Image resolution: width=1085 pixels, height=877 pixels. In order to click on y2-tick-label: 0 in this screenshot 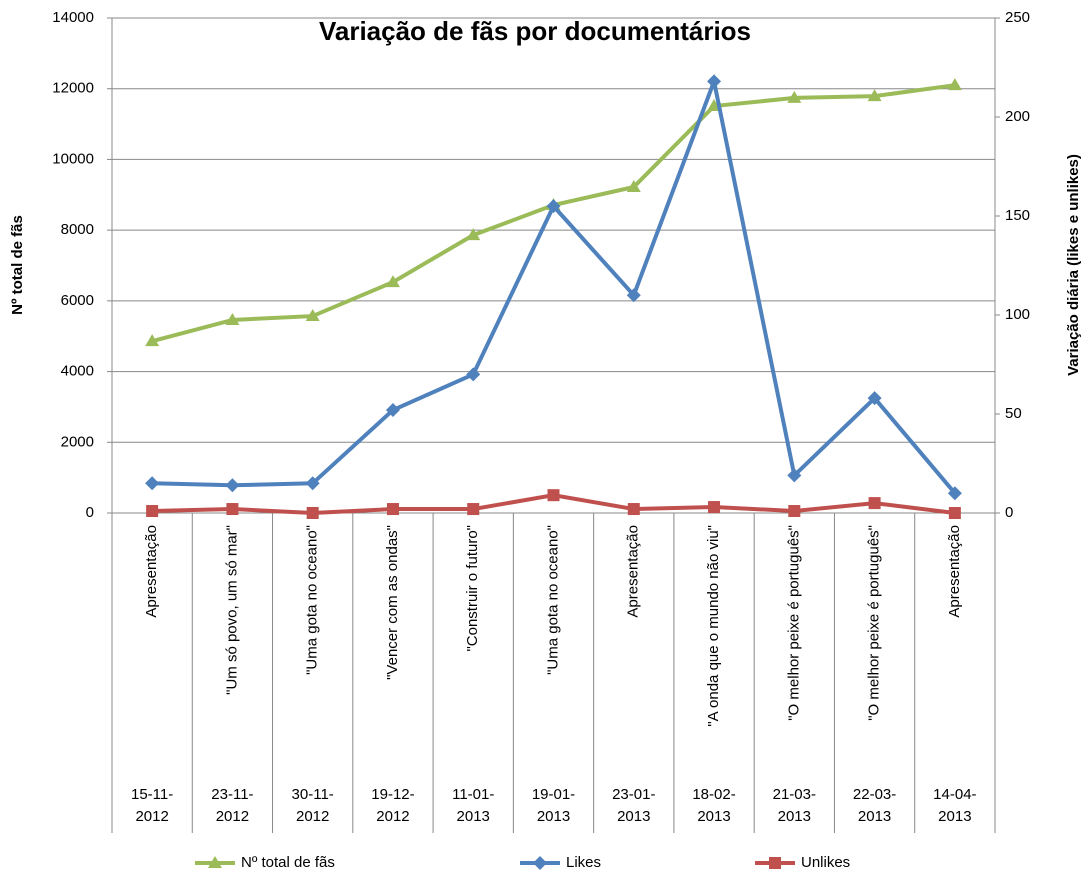, I will do `click(1009, 512)`.